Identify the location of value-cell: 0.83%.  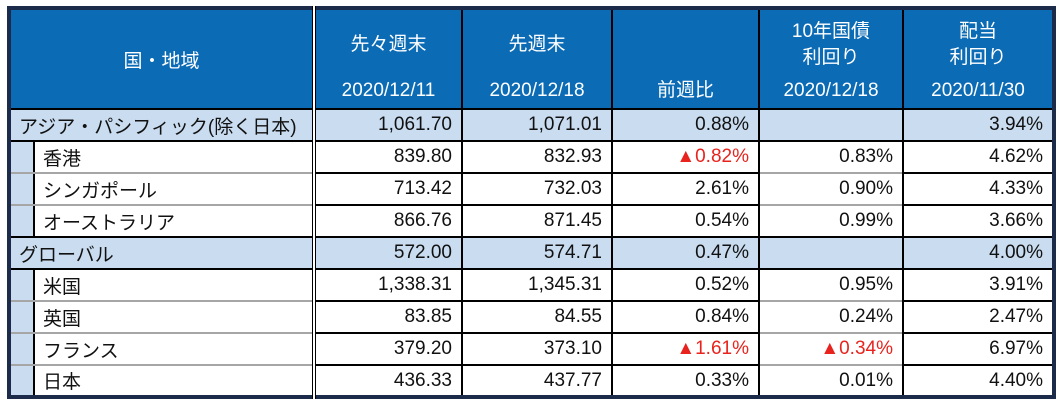
(830, 156).